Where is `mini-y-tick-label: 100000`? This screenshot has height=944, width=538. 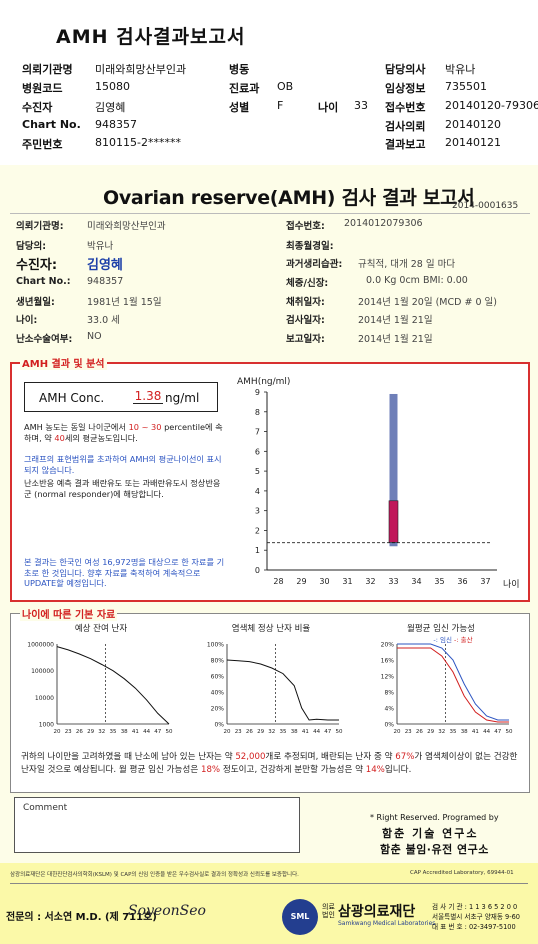
mini-y-tick-label: 100000 is located at coordinates (42, 671).